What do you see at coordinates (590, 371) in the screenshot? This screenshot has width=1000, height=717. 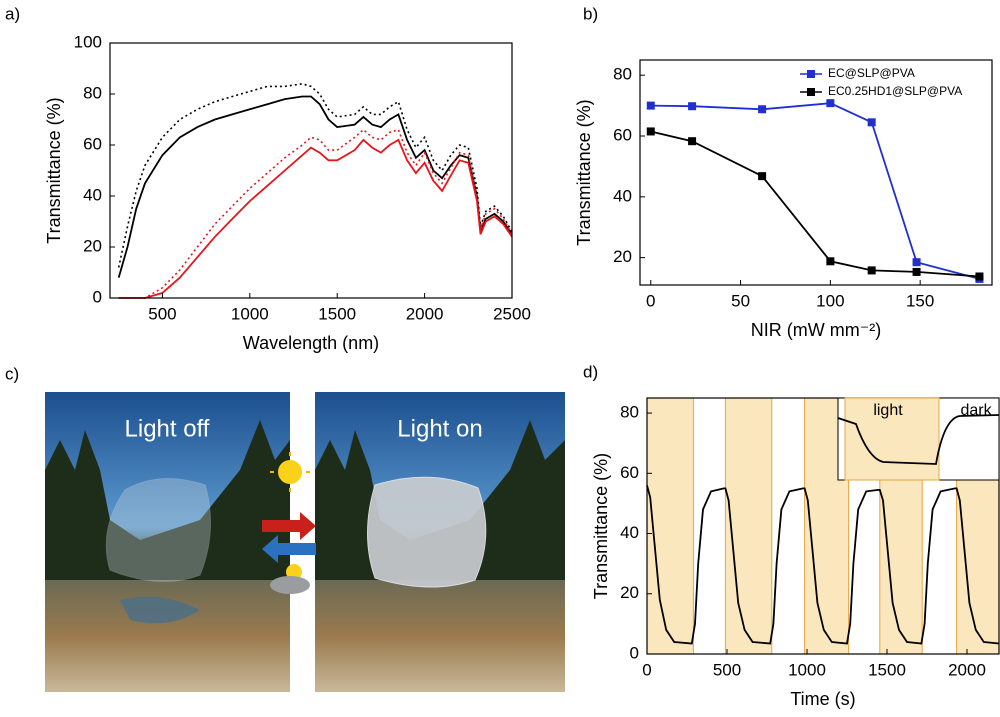 I see `panel-label: d)` at bounding box center [590, 371].